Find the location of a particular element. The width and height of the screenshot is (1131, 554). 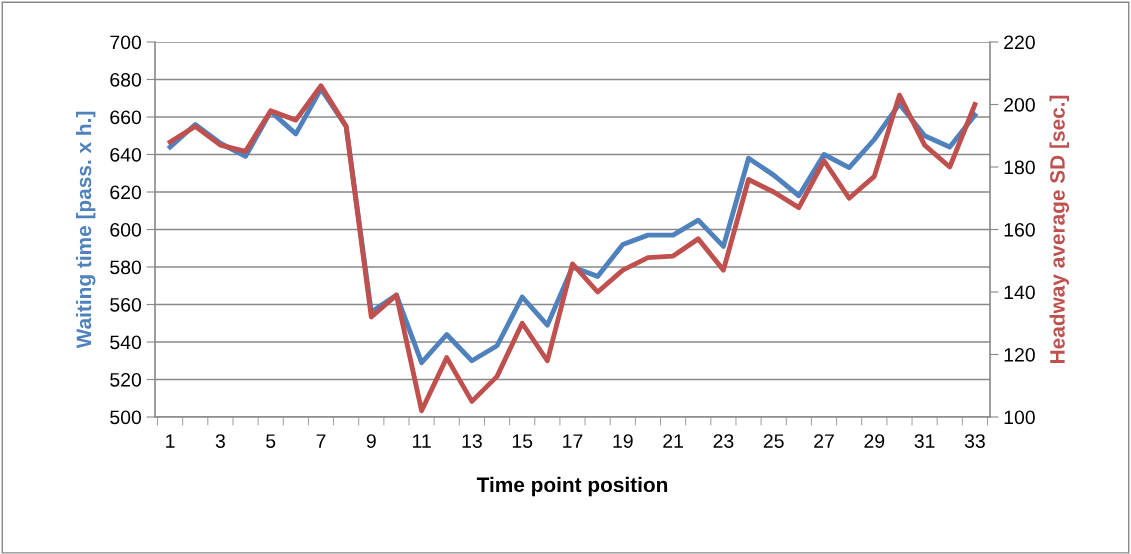

x-tick-label: 21 is located at coordinates (673, 441).